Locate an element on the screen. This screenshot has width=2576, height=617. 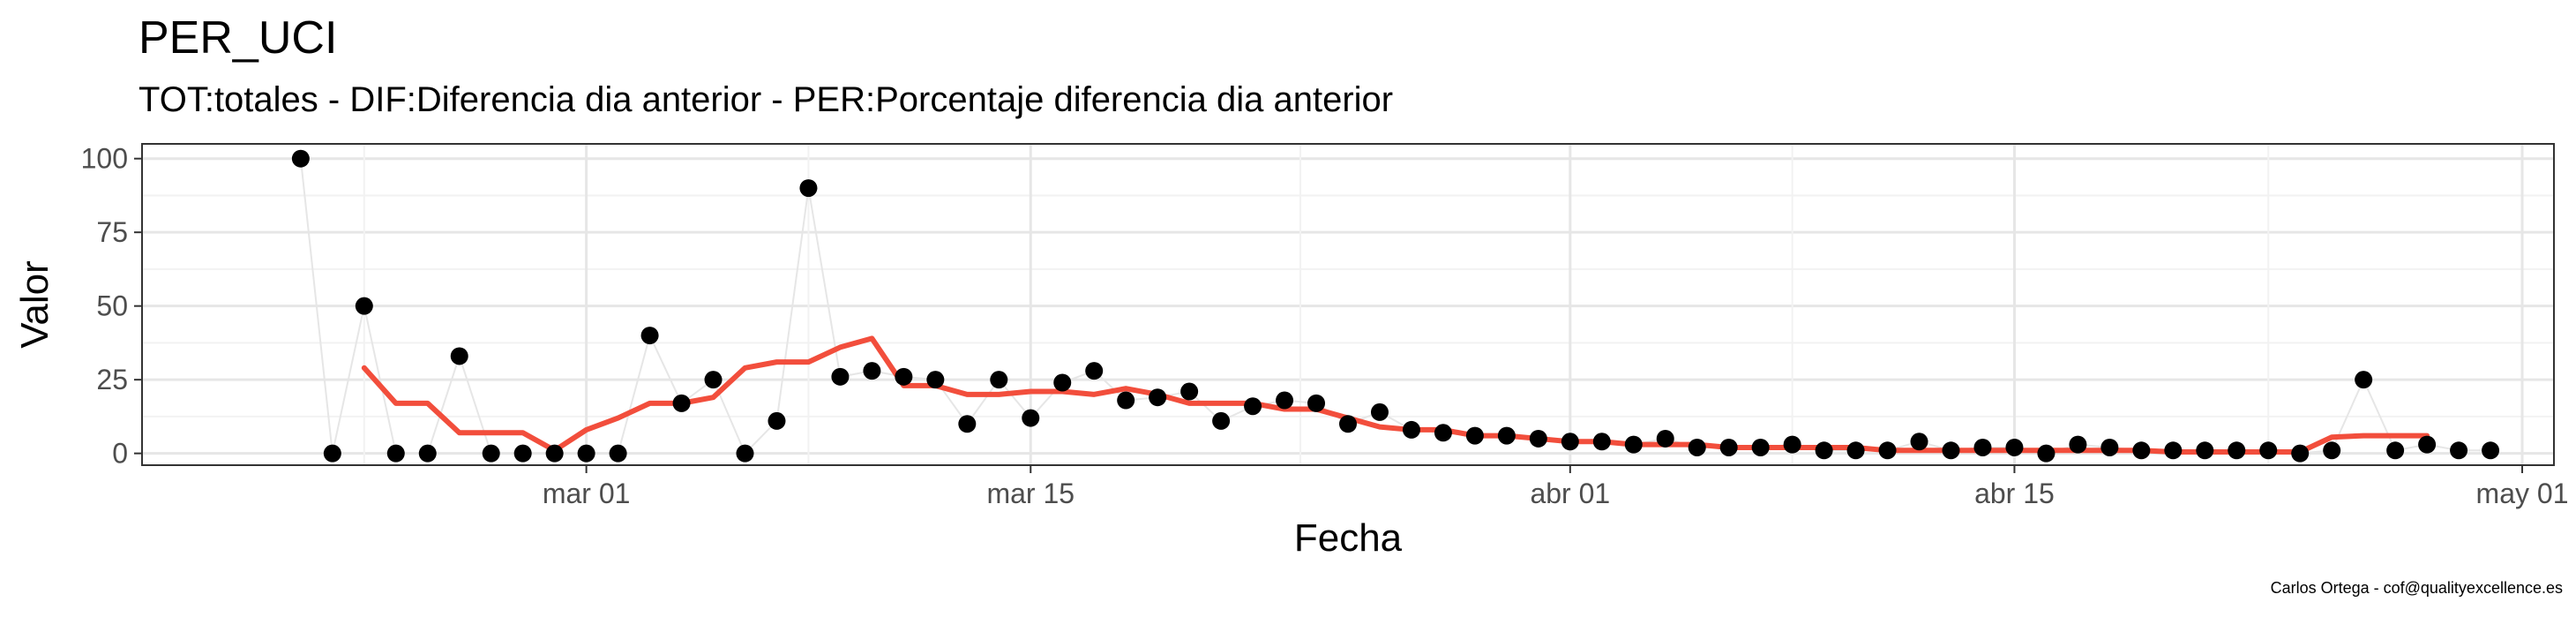
x-tick-label: abr 15 is located at coordinates (2015, 493).